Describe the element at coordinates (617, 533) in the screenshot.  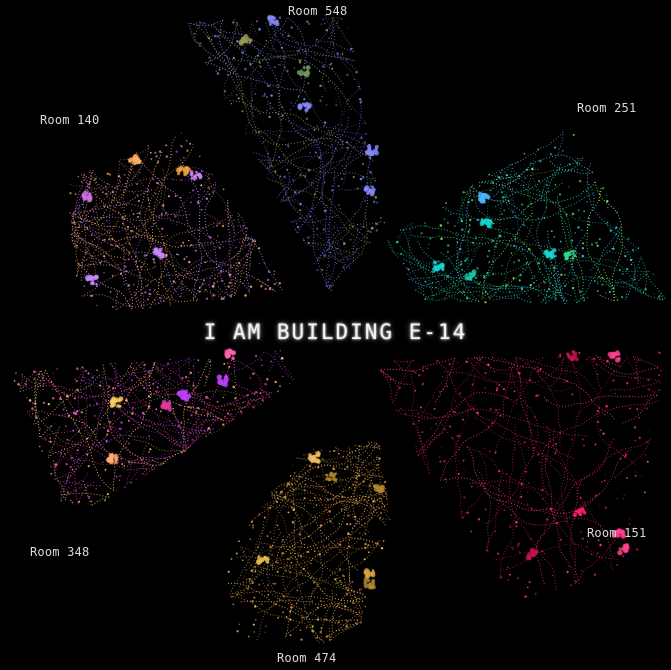
I see `room-151-label: Room 151` at that location.